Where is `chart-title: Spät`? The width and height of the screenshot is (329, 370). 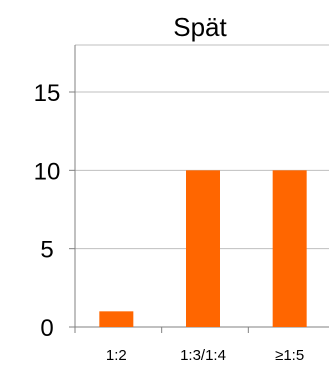 chart-title: Spät is located at coordinates (200, 27).